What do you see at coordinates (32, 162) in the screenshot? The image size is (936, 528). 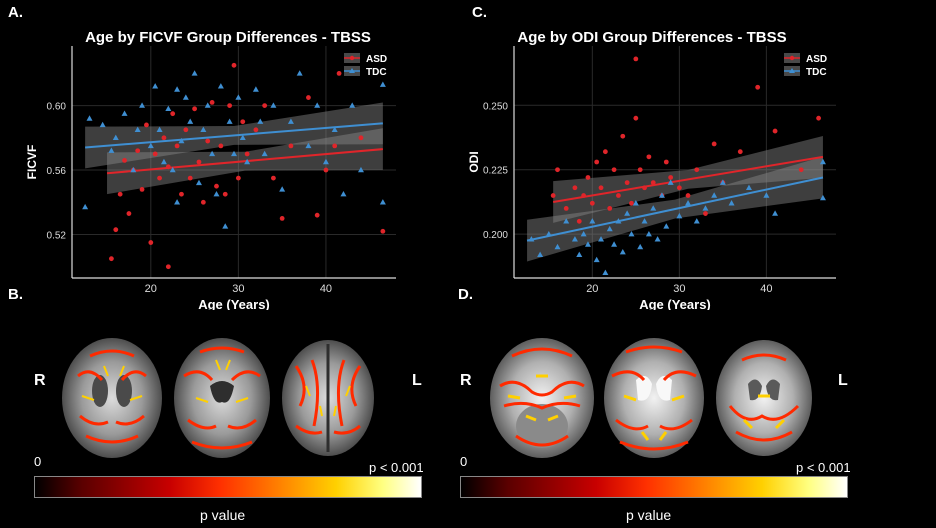 I see `y-axis-label: FICVF` at bounding box center [32, 162].